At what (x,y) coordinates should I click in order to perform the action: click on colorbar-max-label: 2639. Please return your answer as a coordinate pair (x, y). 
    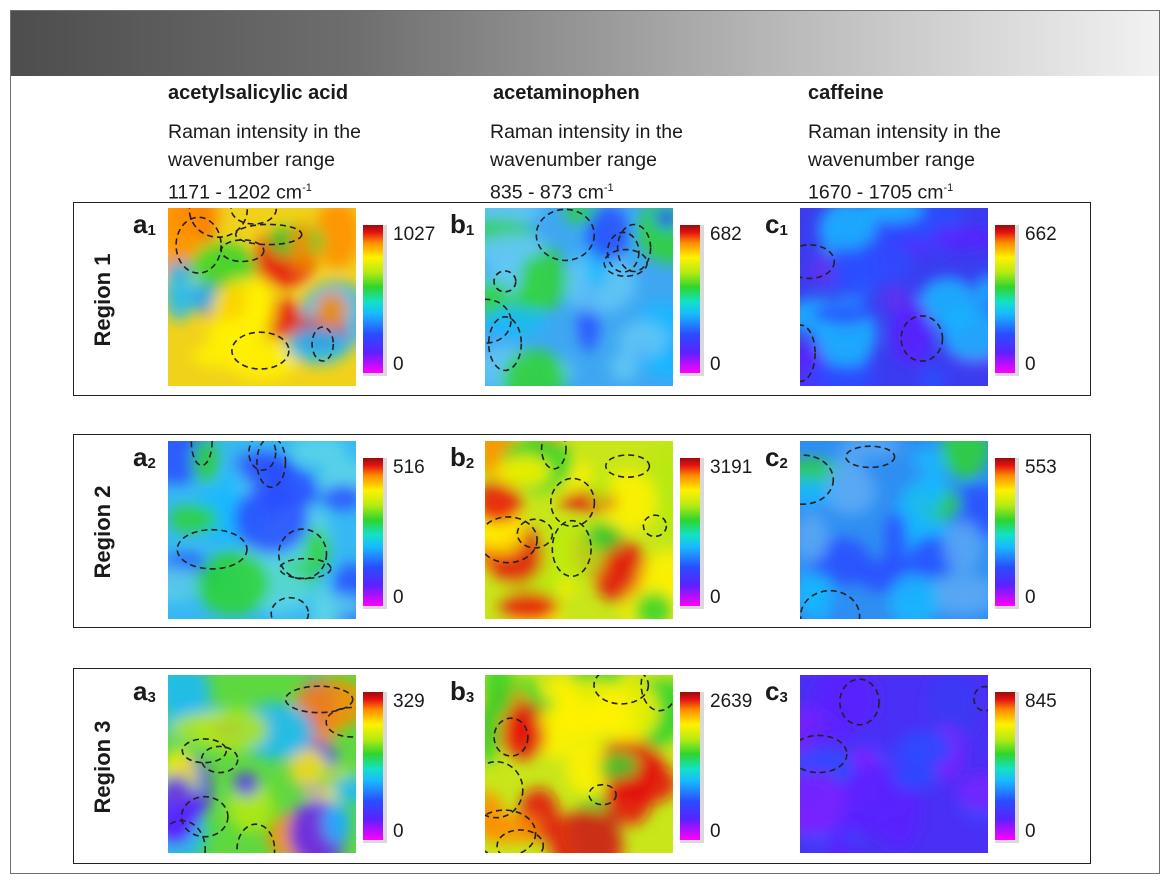
    Looking at the image, I should click on (731, 701).